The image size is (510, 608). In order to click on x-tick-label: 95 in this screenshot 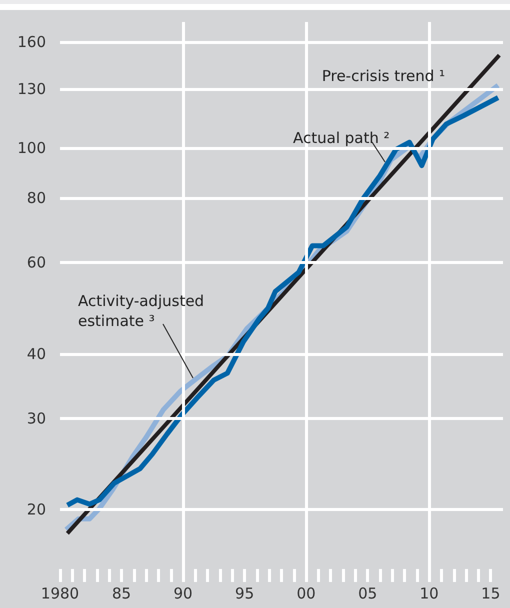, I will do `click(244, 593)`.